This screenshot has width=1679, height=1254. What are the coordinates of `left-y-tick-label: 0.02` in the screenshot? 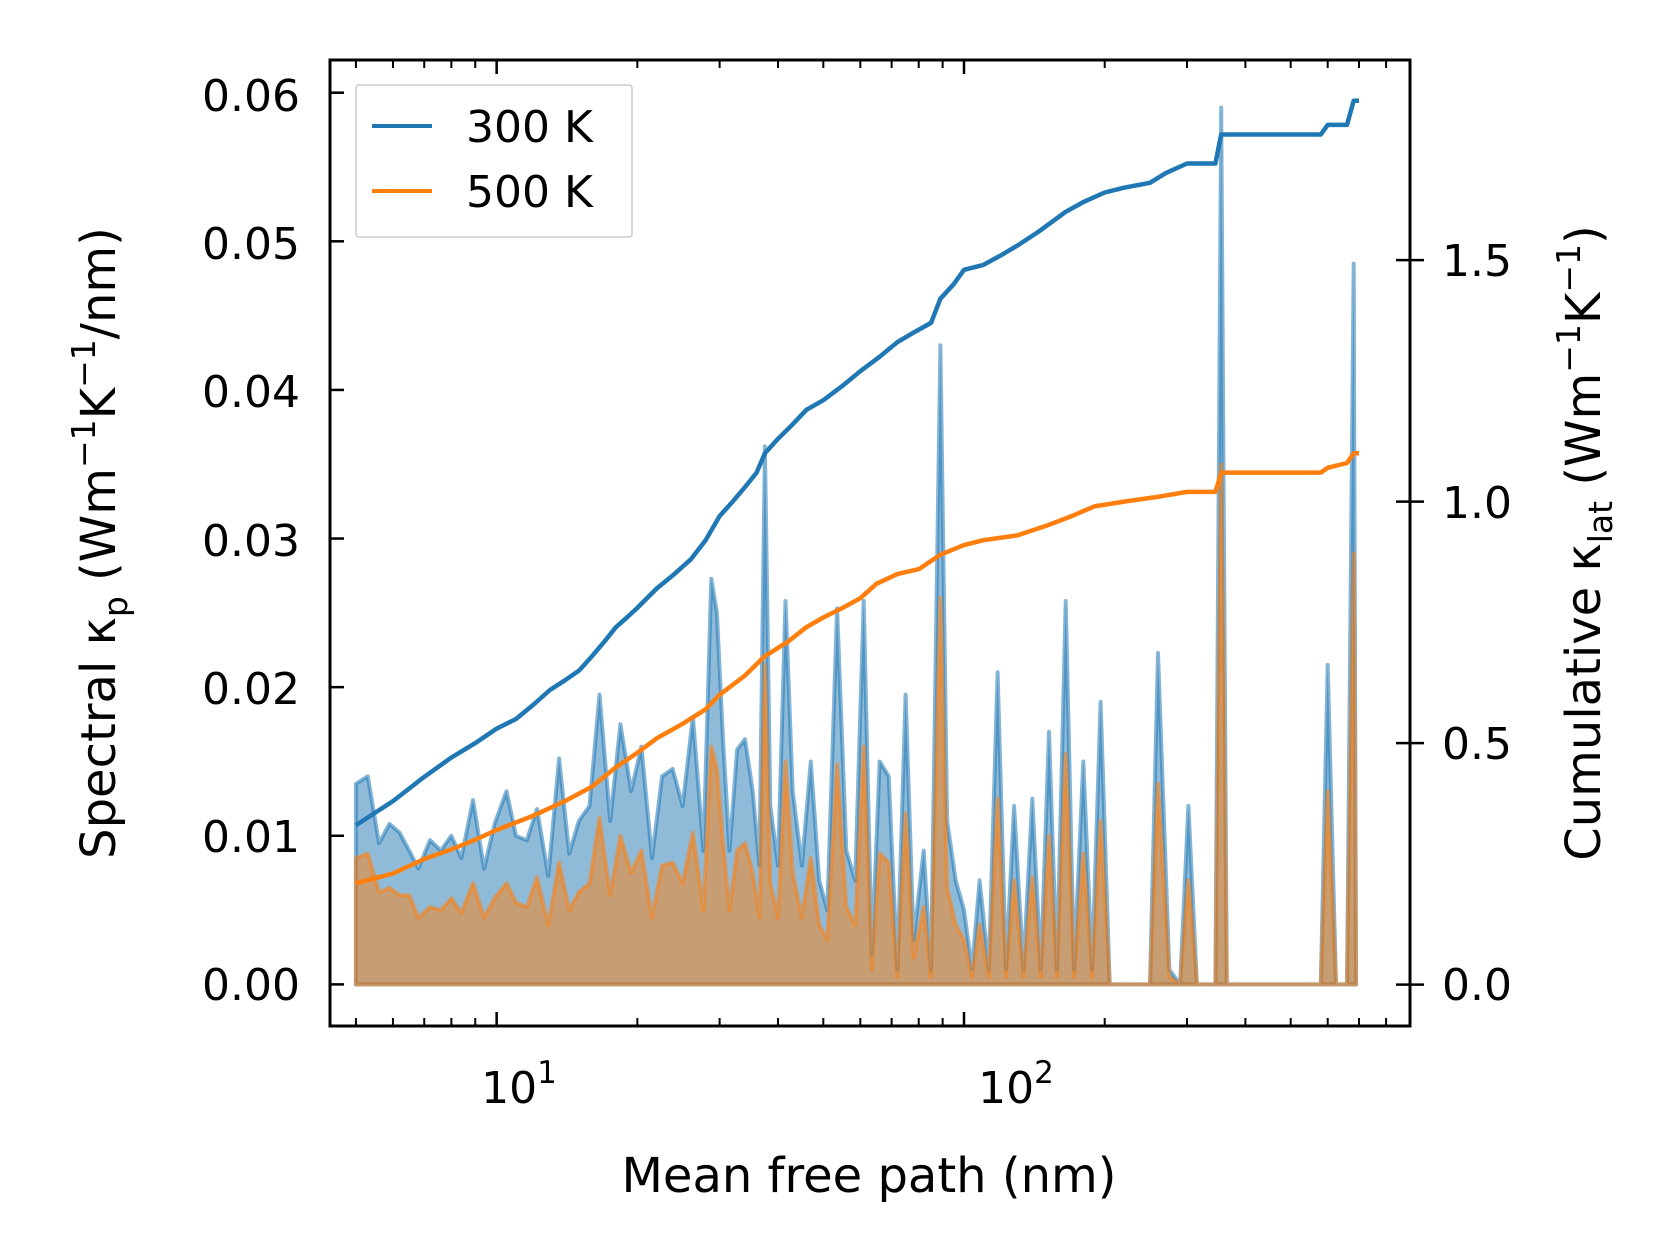 It's located at (251, 689).